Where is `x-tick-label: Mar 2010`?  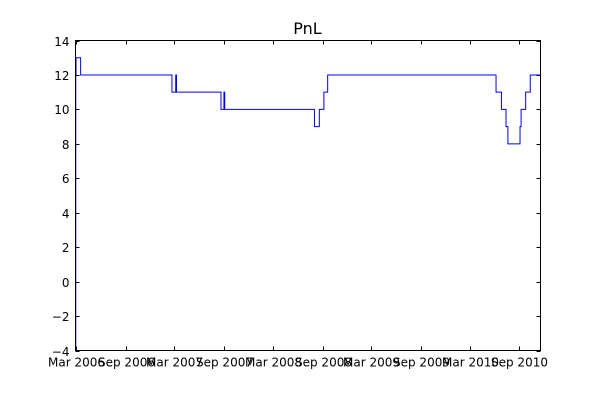
x-tick-label: Mar 2010 is located at coordinates (470, 363).